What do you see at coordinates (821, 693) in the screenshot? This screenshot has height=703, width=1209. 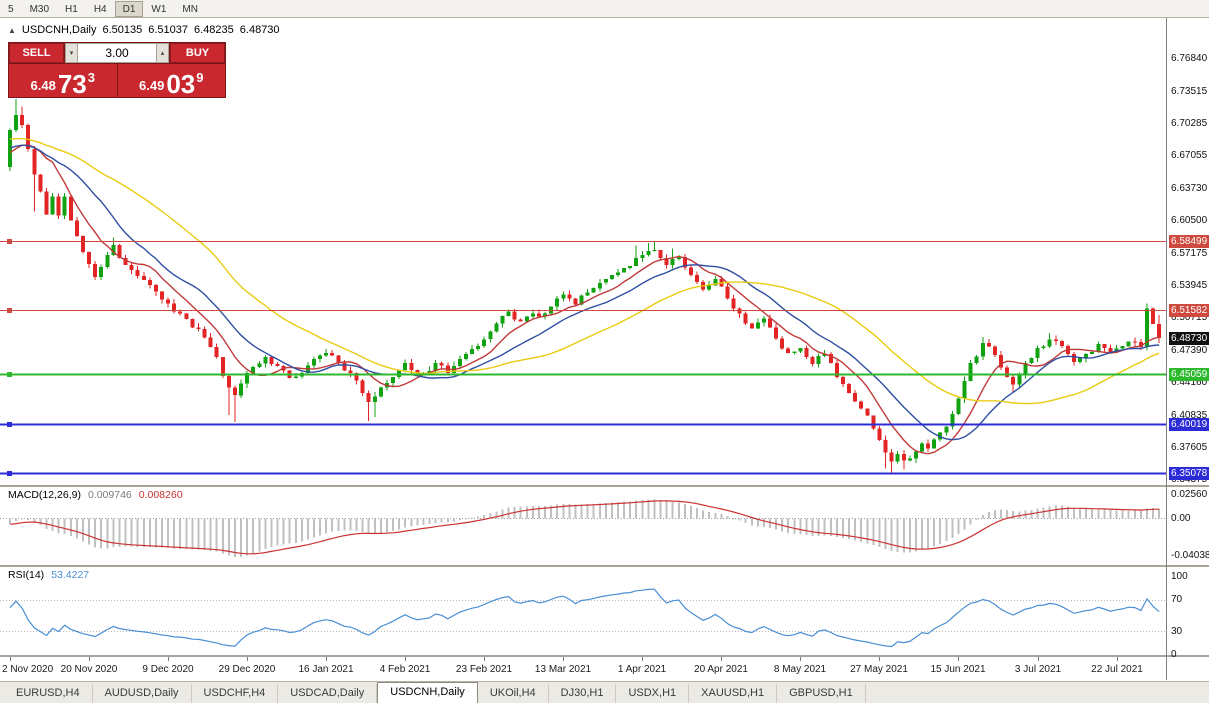 I see `chart-tab-gbpusd: GBPUSD,H1` at bounding box center [821, 693].